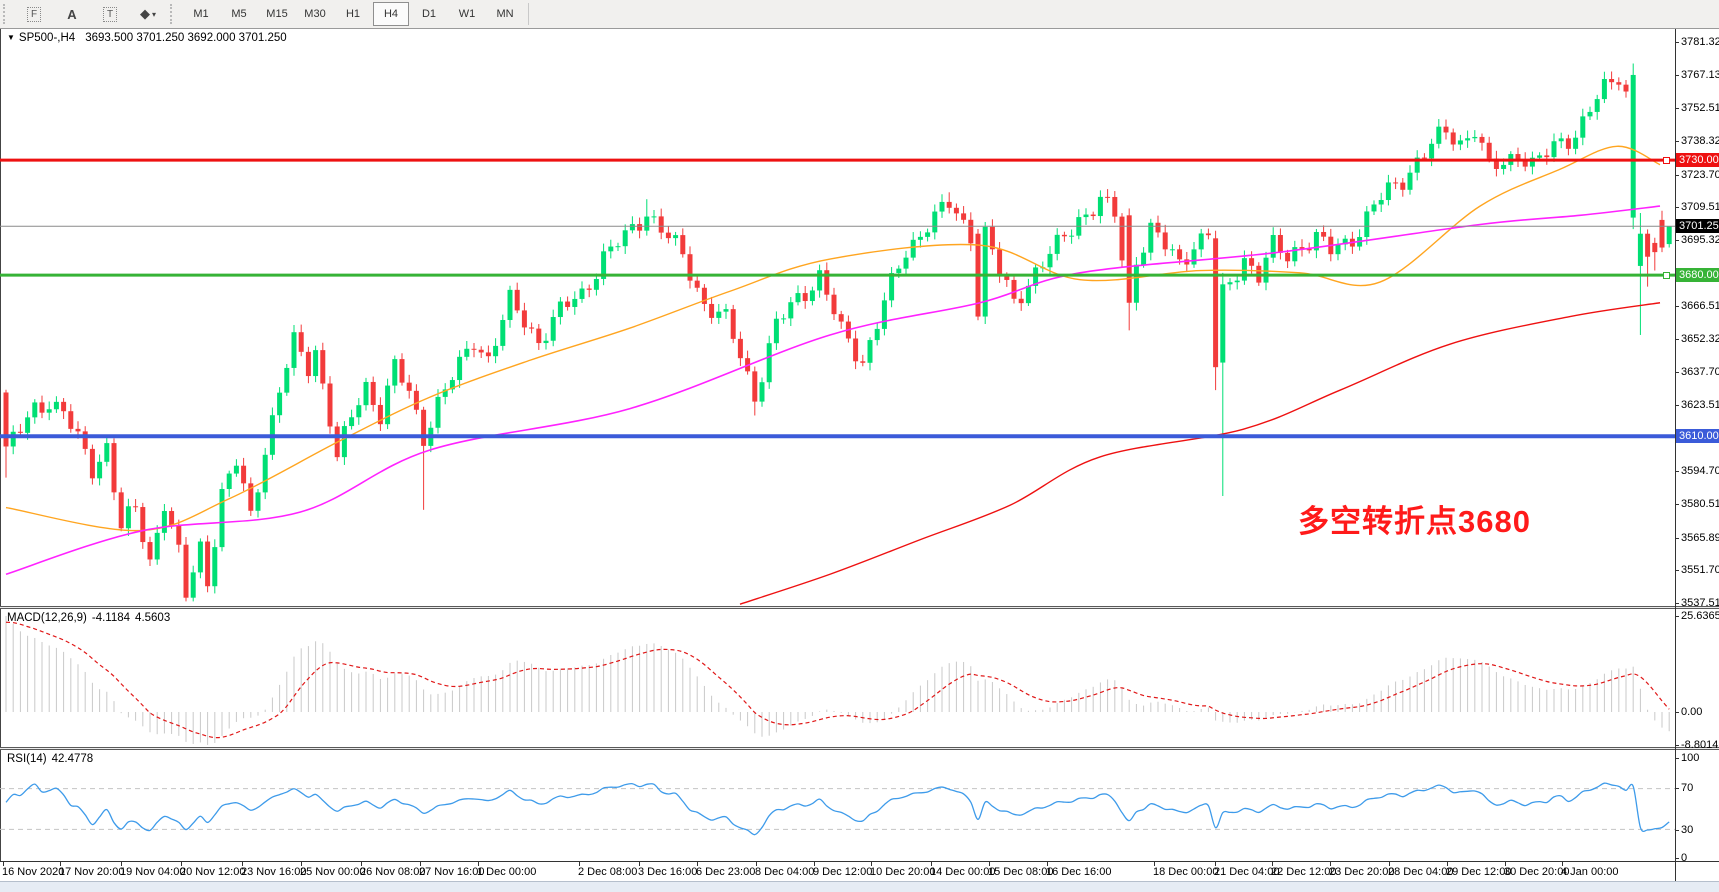 The image size is (1719, 892). What do you see at coordinates (239, 14) in the screenshot?
I see `timeframe-button-M5: M5` at bounding box center [239, 14].